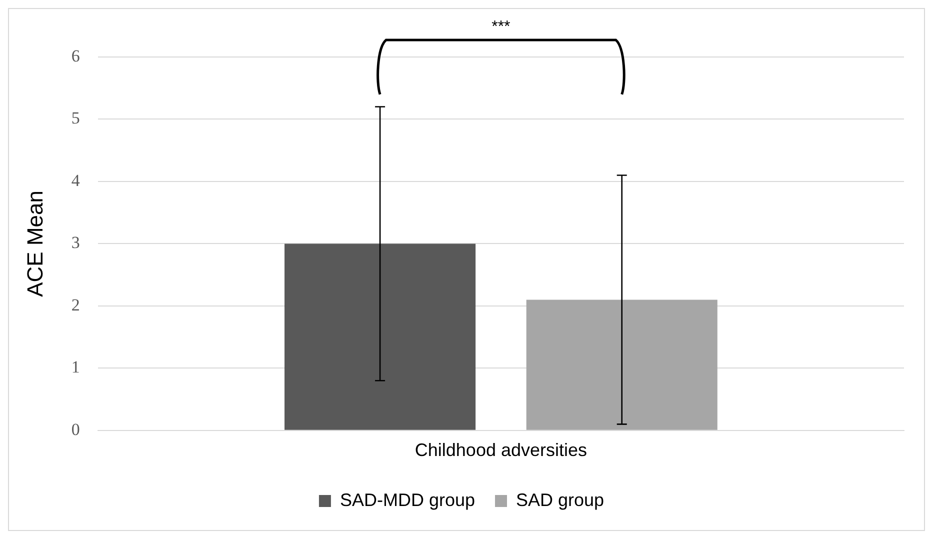  What do you see at coordinates (35, 243) in the screenshot?
I see `y-axis-title: ACE Mean` at bounding box center [35, 243].